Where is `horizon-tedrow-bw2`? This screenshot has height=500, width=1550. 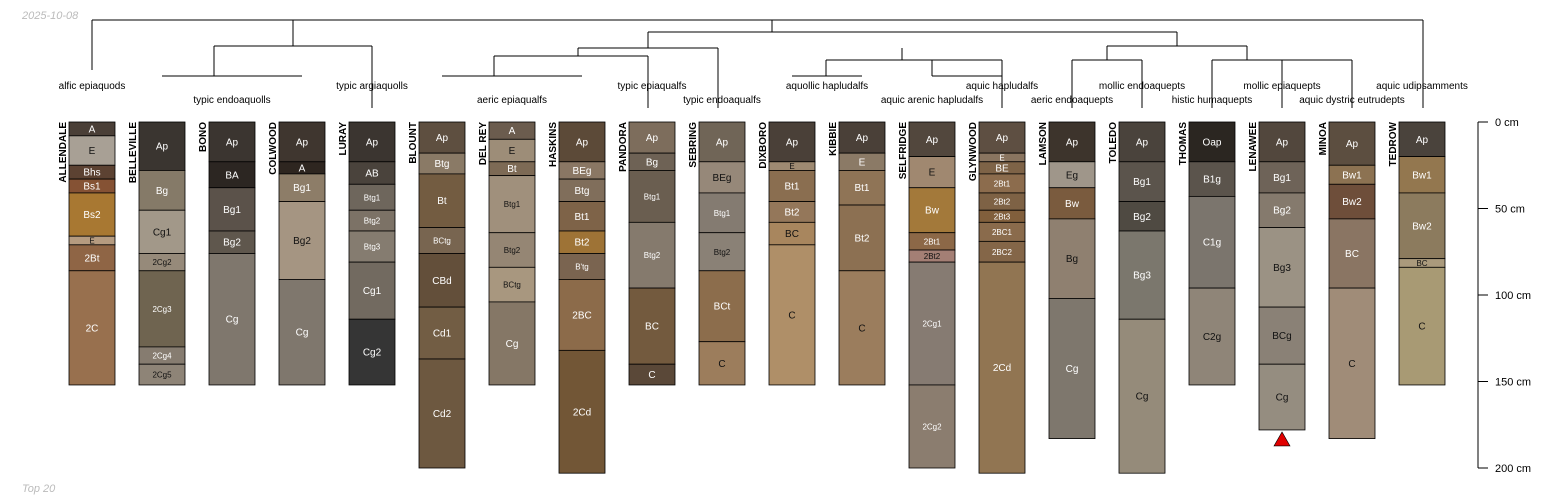
horizon-tedrow-bw2 is located at coordinates (1422, 226).